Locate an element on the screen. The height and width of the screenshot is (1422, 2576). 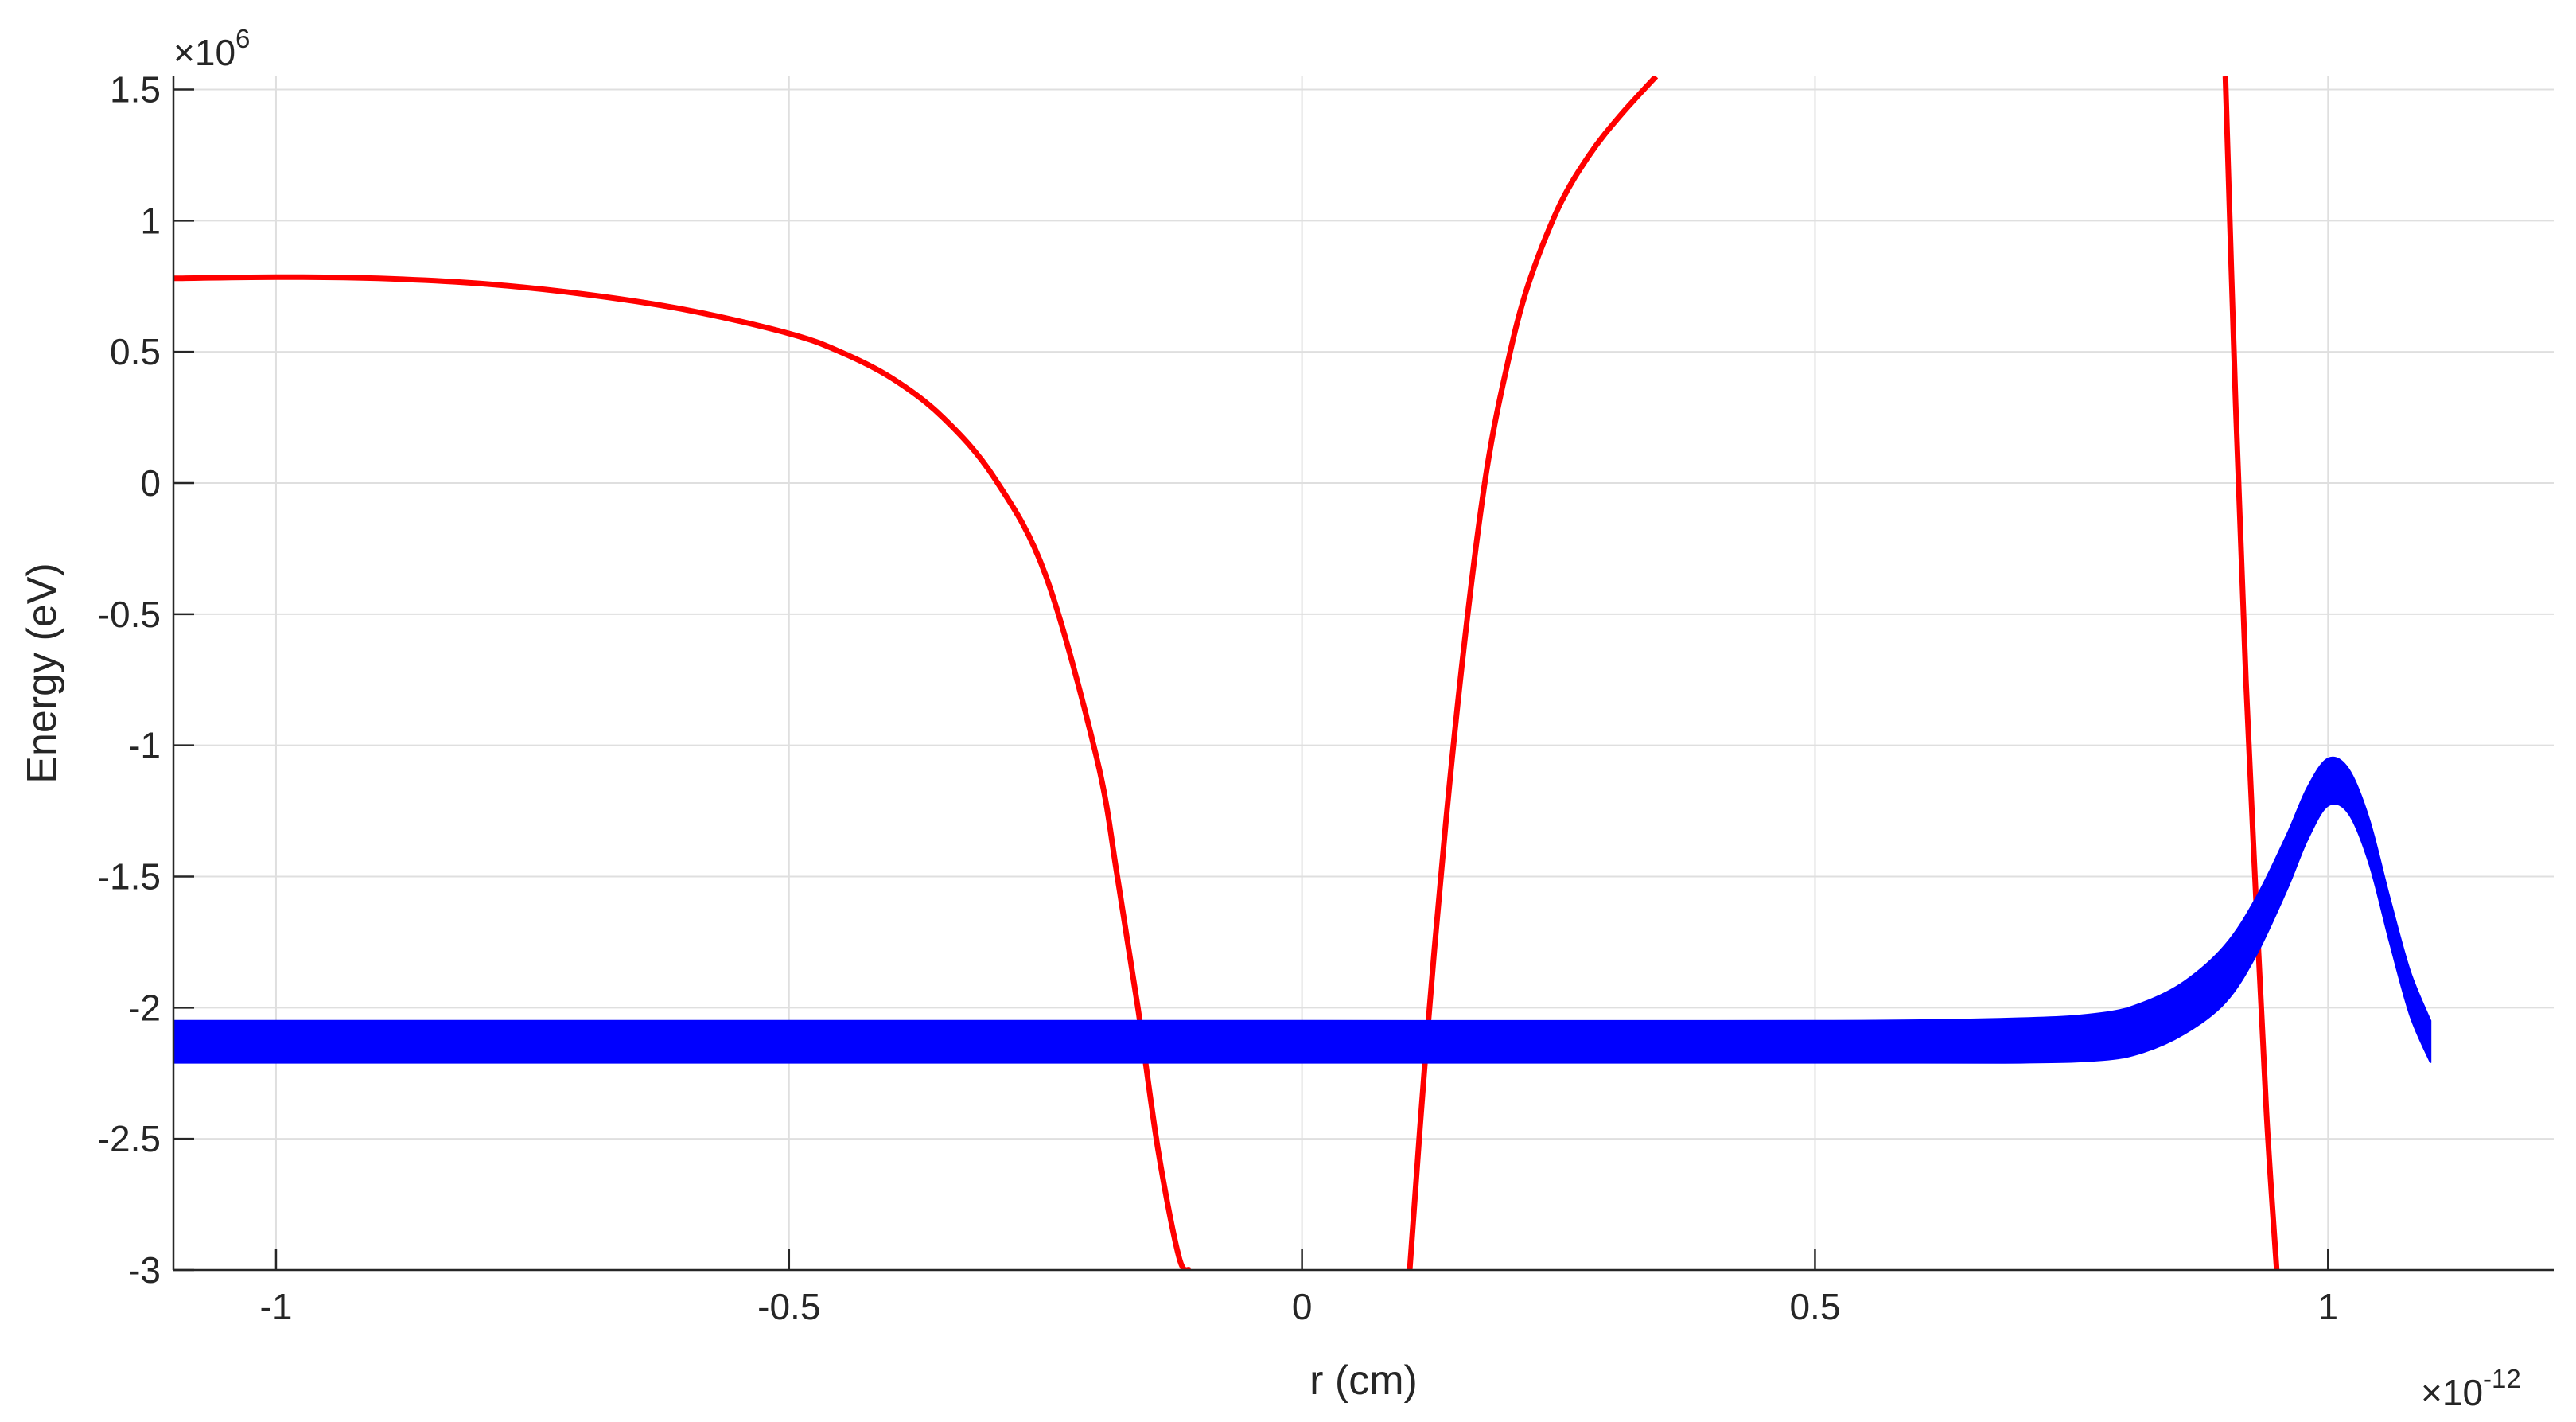
y-exponent-label: ×10⁶ is located at coordinates (212, 48).